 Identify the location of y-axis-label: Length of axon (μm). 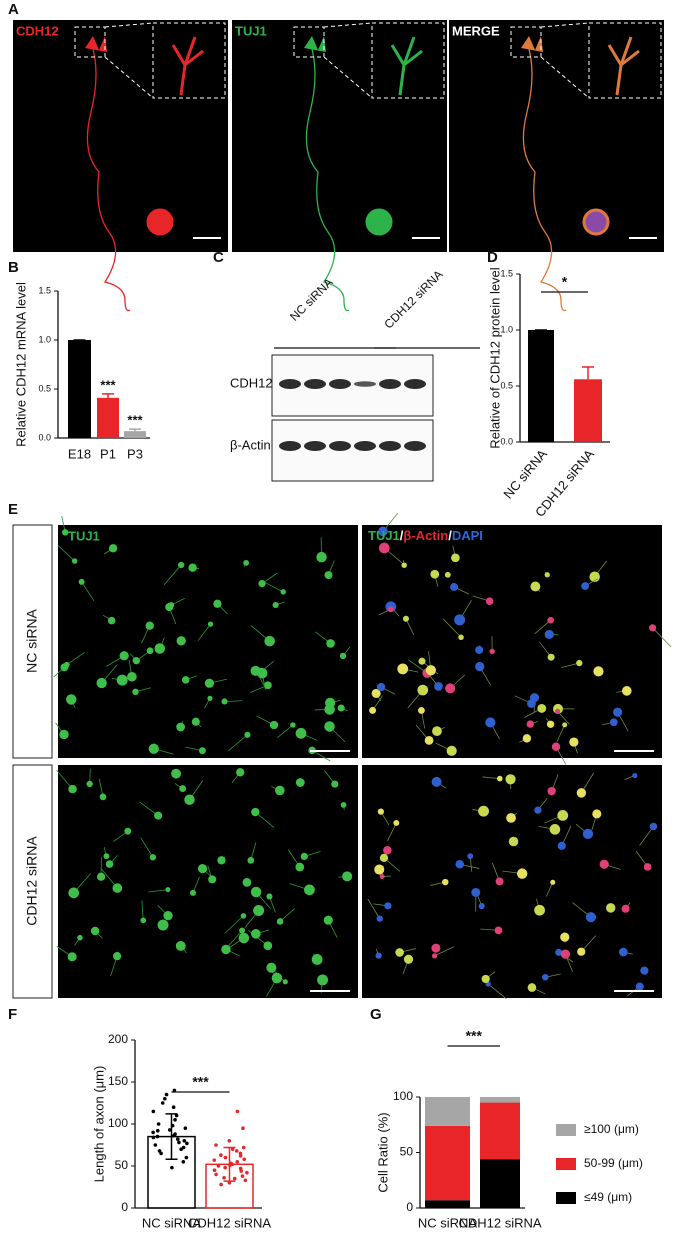
(98, 1124).